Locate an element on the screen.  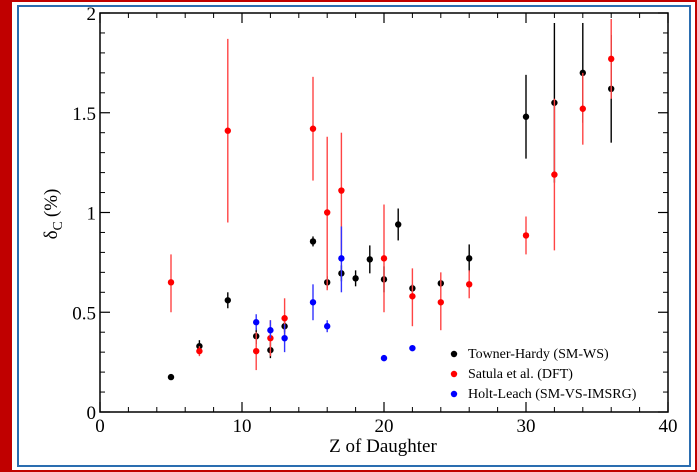
x-tick-label: 30 is located at coordinates (526, 426).